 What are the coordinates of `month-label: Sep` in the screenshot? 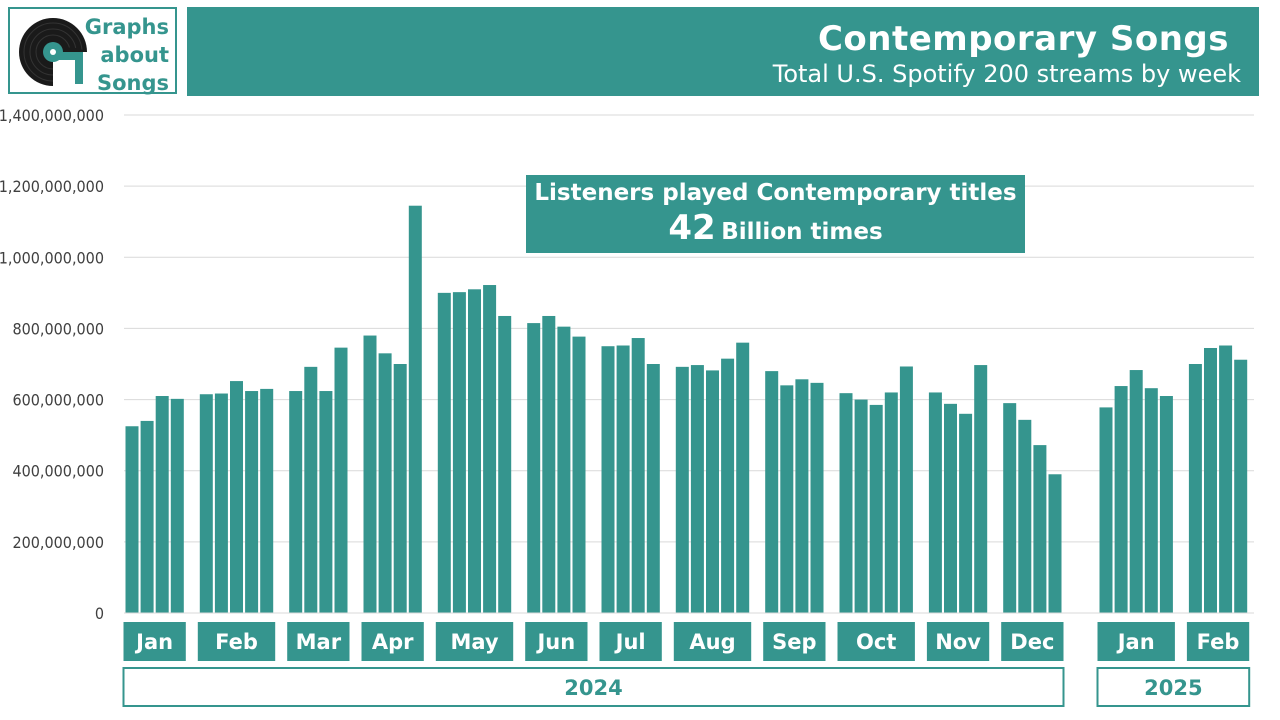 It's located at (794, 642).